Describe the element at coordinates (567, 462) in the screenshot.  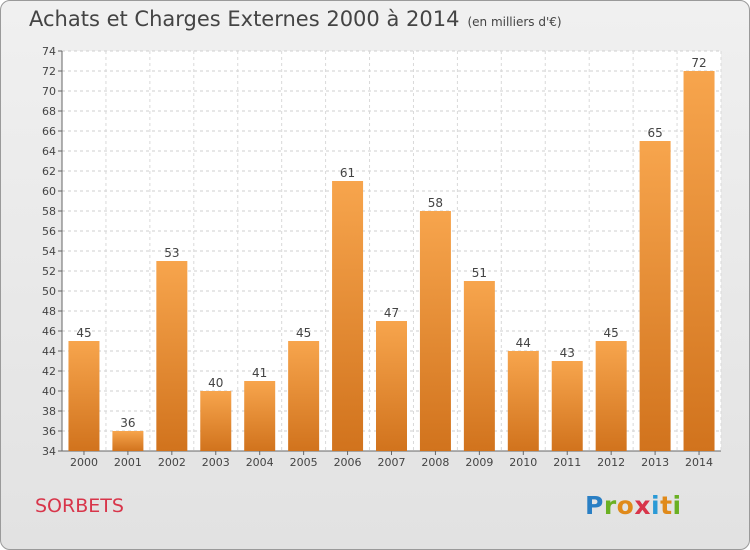
I see `x-tick-label: 2011` at that location.